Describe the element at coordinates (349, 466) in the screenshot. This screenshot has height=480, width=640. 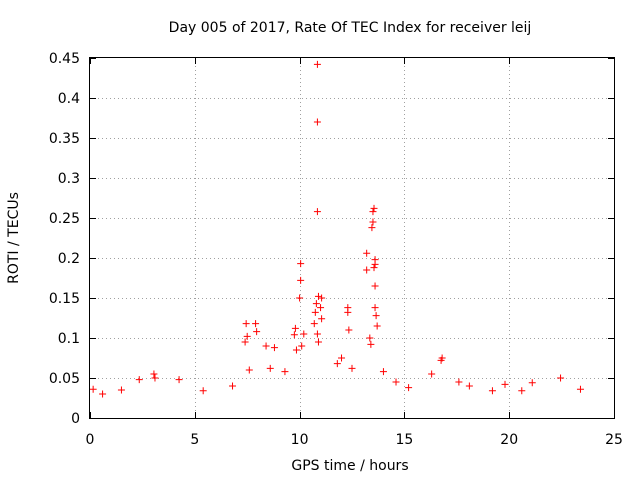
I see `x-axis-label: GPS time / hours` at that location.